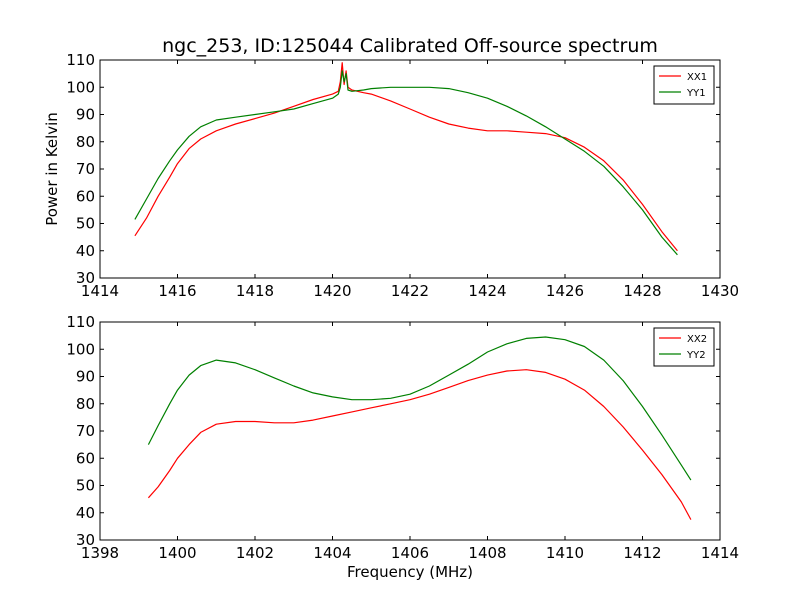 This screenshot has height=600, width=800. I want to click on x-tick-label: 1400, so click(177, 553).